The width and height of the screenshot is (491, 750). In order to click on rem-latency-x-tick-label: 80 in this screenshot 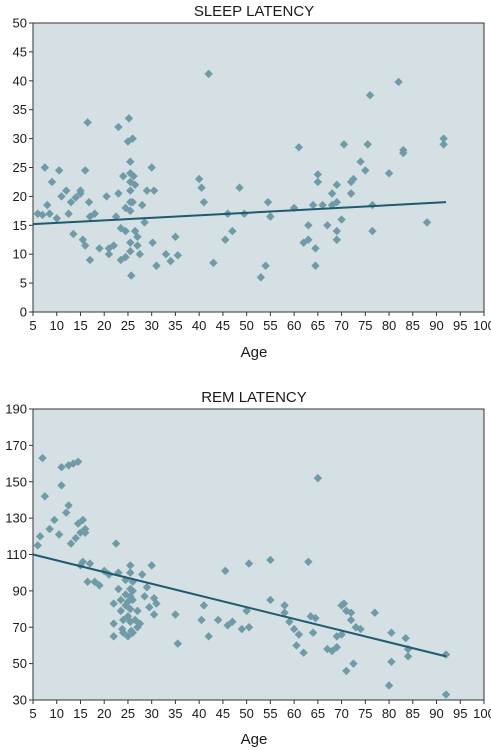, I will do `click(389, 713)`.